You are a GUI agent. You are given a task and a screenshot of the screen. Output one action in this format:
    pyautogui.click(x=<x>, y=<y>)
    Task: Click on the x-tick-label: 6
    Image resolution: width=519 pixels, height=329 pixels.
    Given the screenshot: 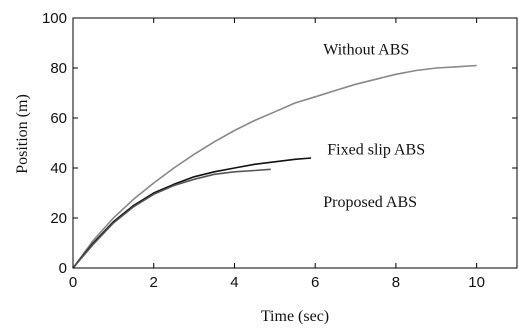 What is the action you would take?
    pyautogui.click(x=315, y=282)
    